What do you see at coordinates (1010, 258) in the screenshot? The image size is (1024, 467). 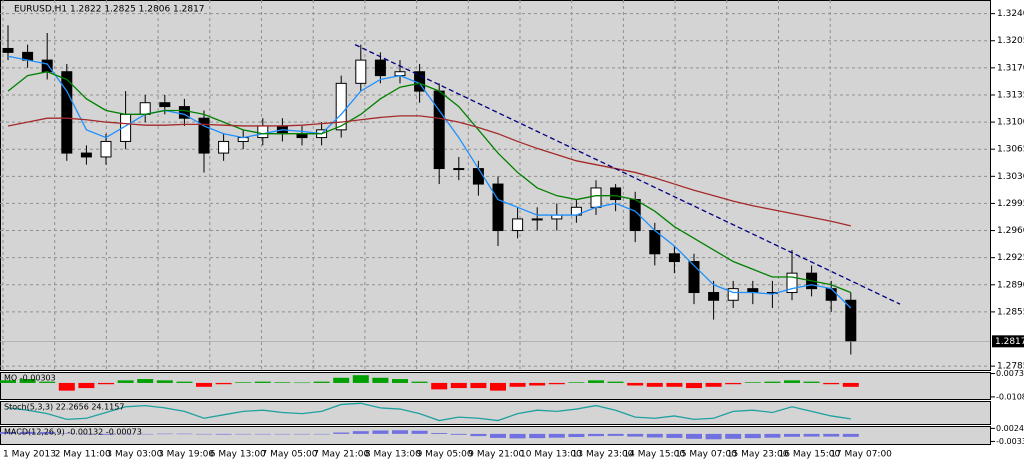 I see `y-tick-label: 1.2925` at bounding box center [1010, 258].